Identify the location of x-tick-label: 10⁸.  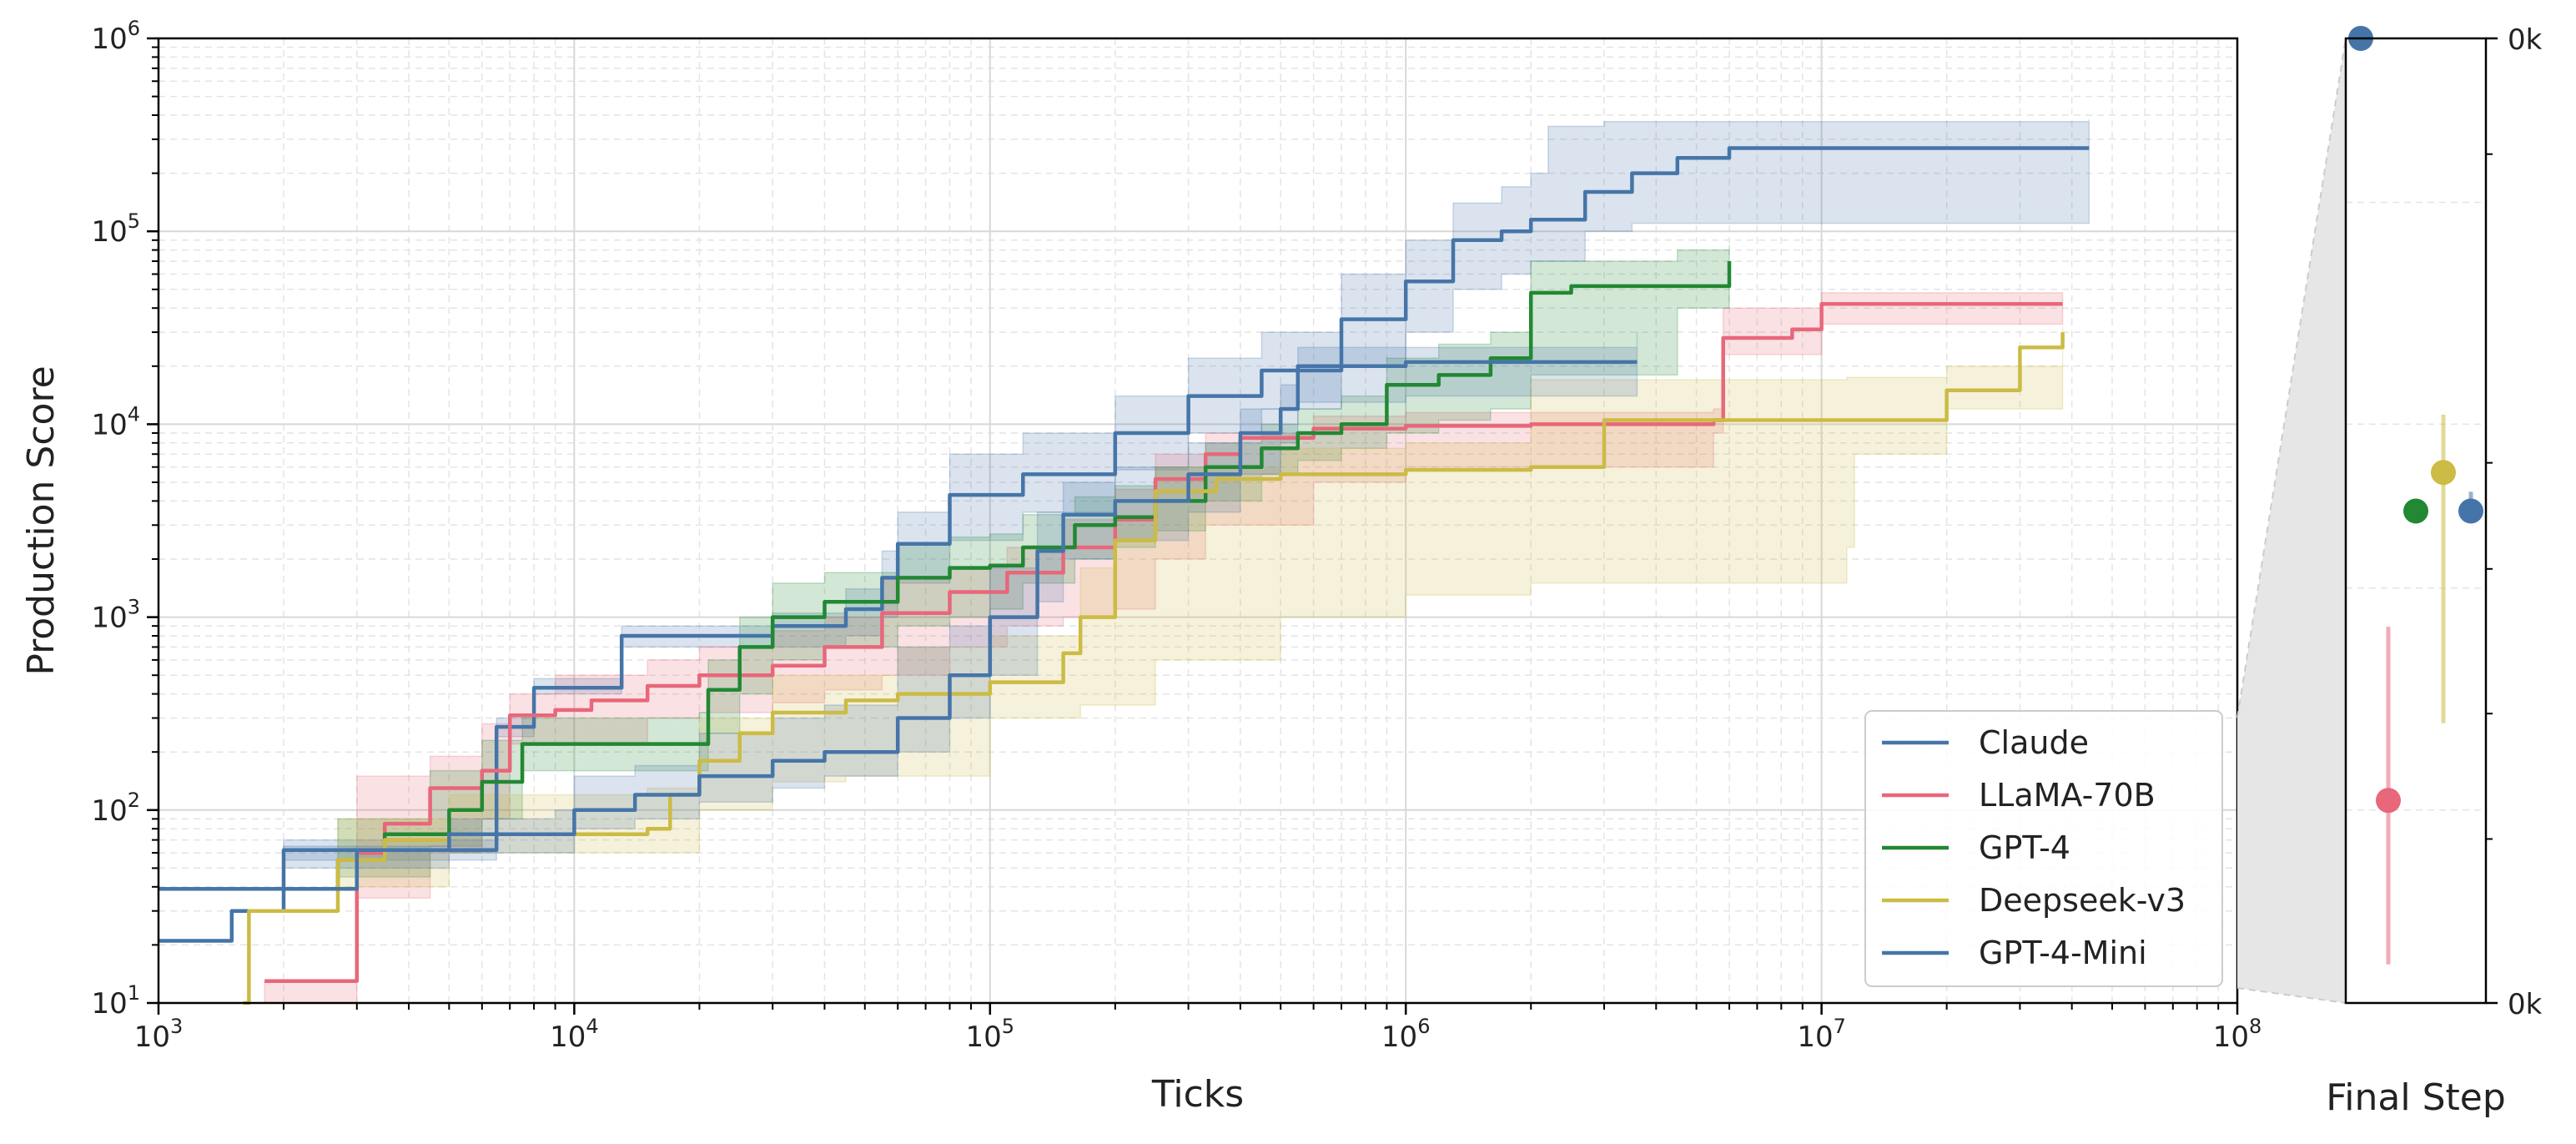
(2237, 1034).